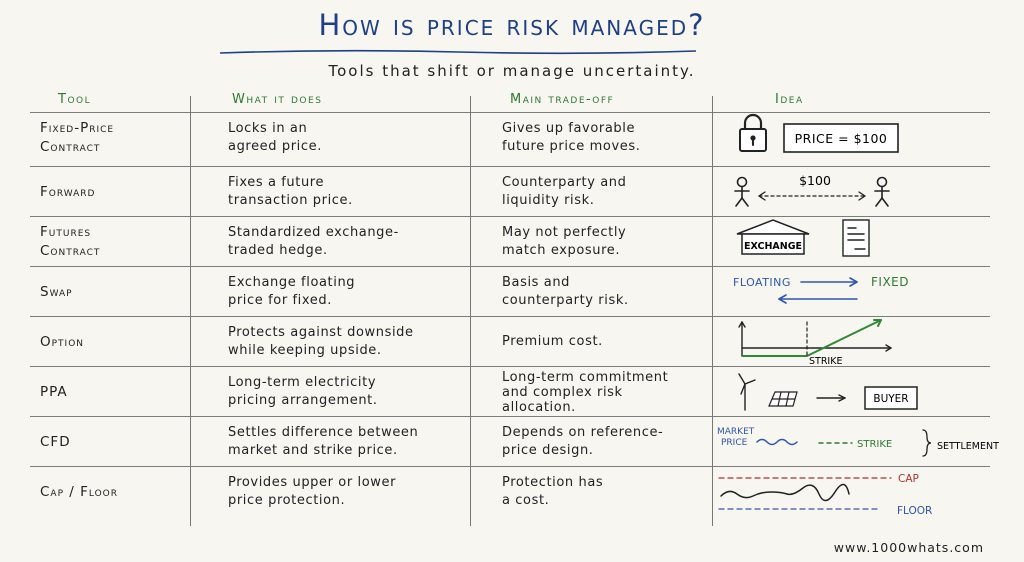 The height and width of the screenshot is (562, 1024). Describe the element at coordinates (968, 446) in the screenshot. I see `cfd-settlement-label: SETTLEMENT` at that location.